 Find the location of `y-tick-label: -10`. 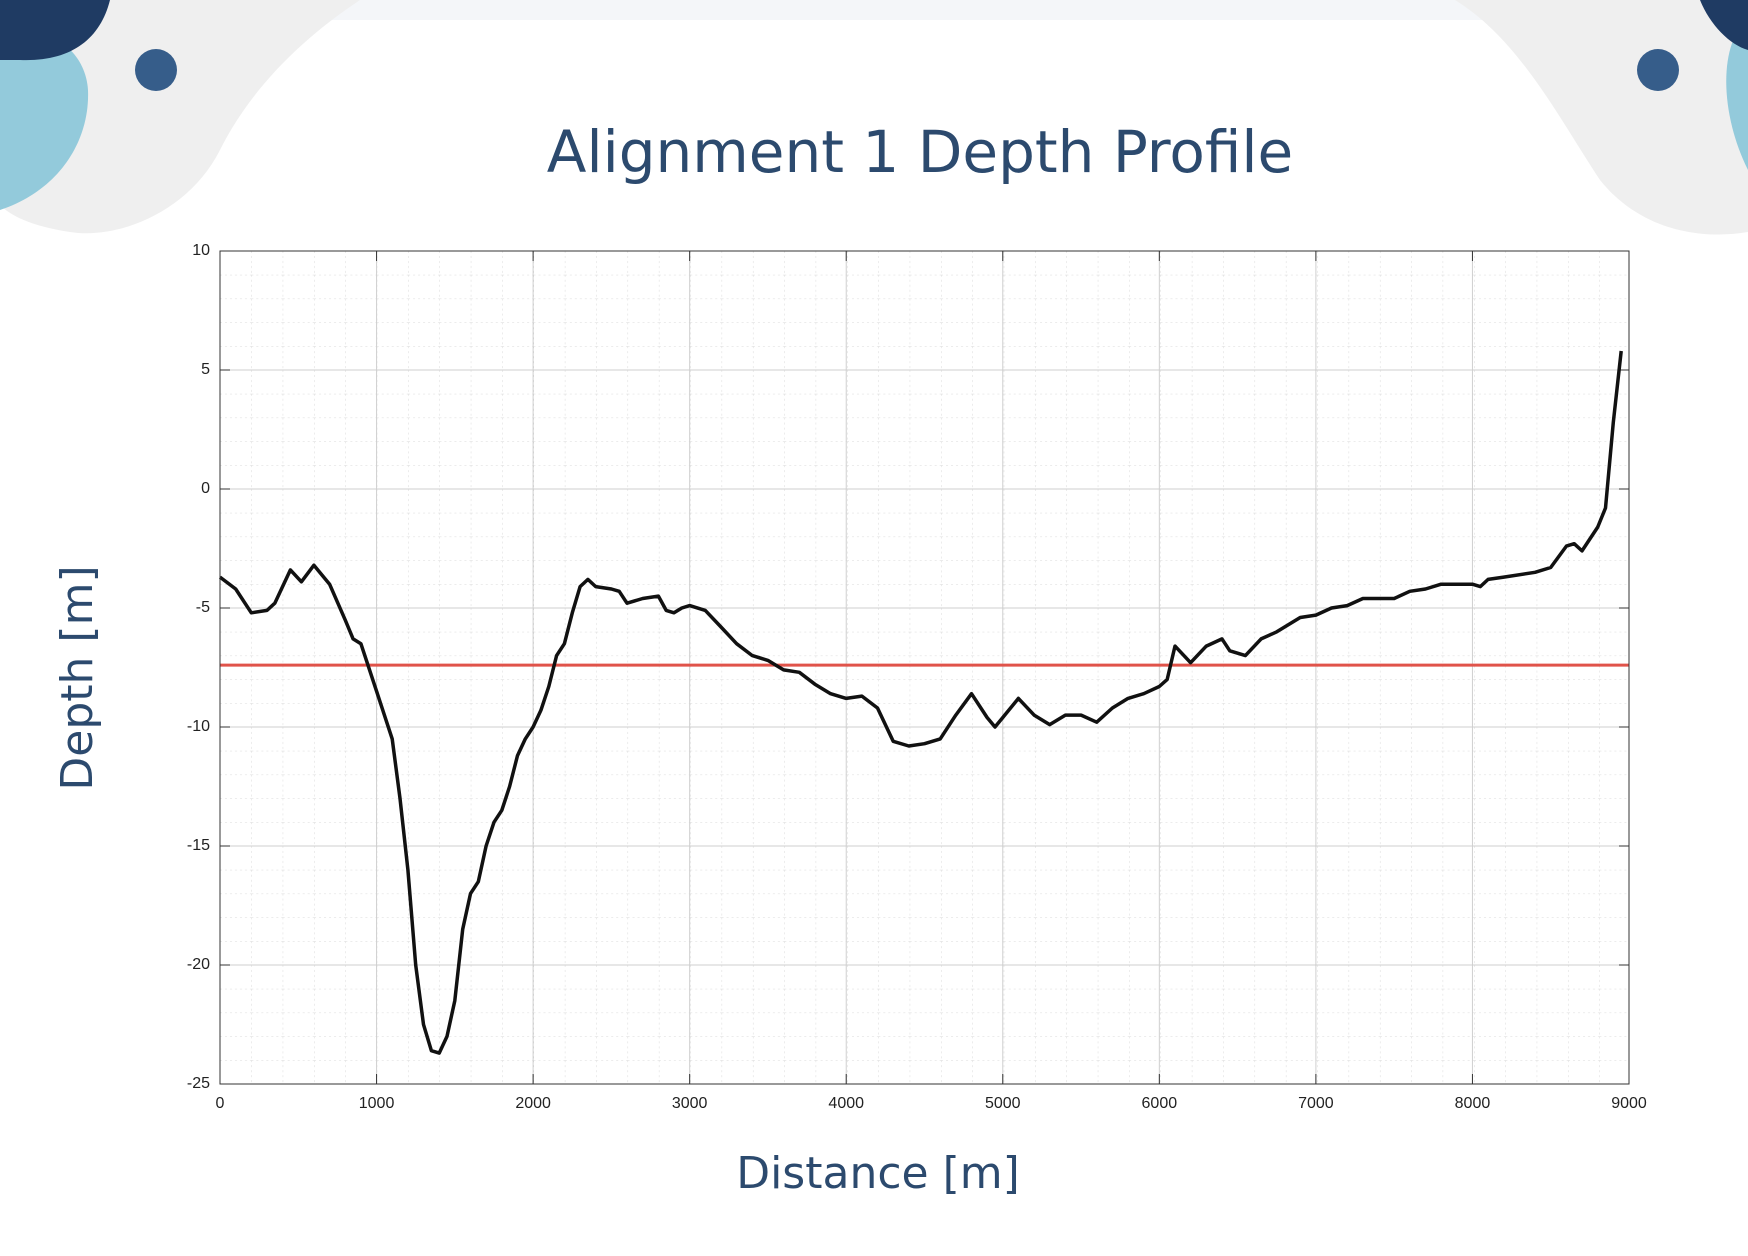

y-tick-label: -10 is located at coordinates (198, 726).